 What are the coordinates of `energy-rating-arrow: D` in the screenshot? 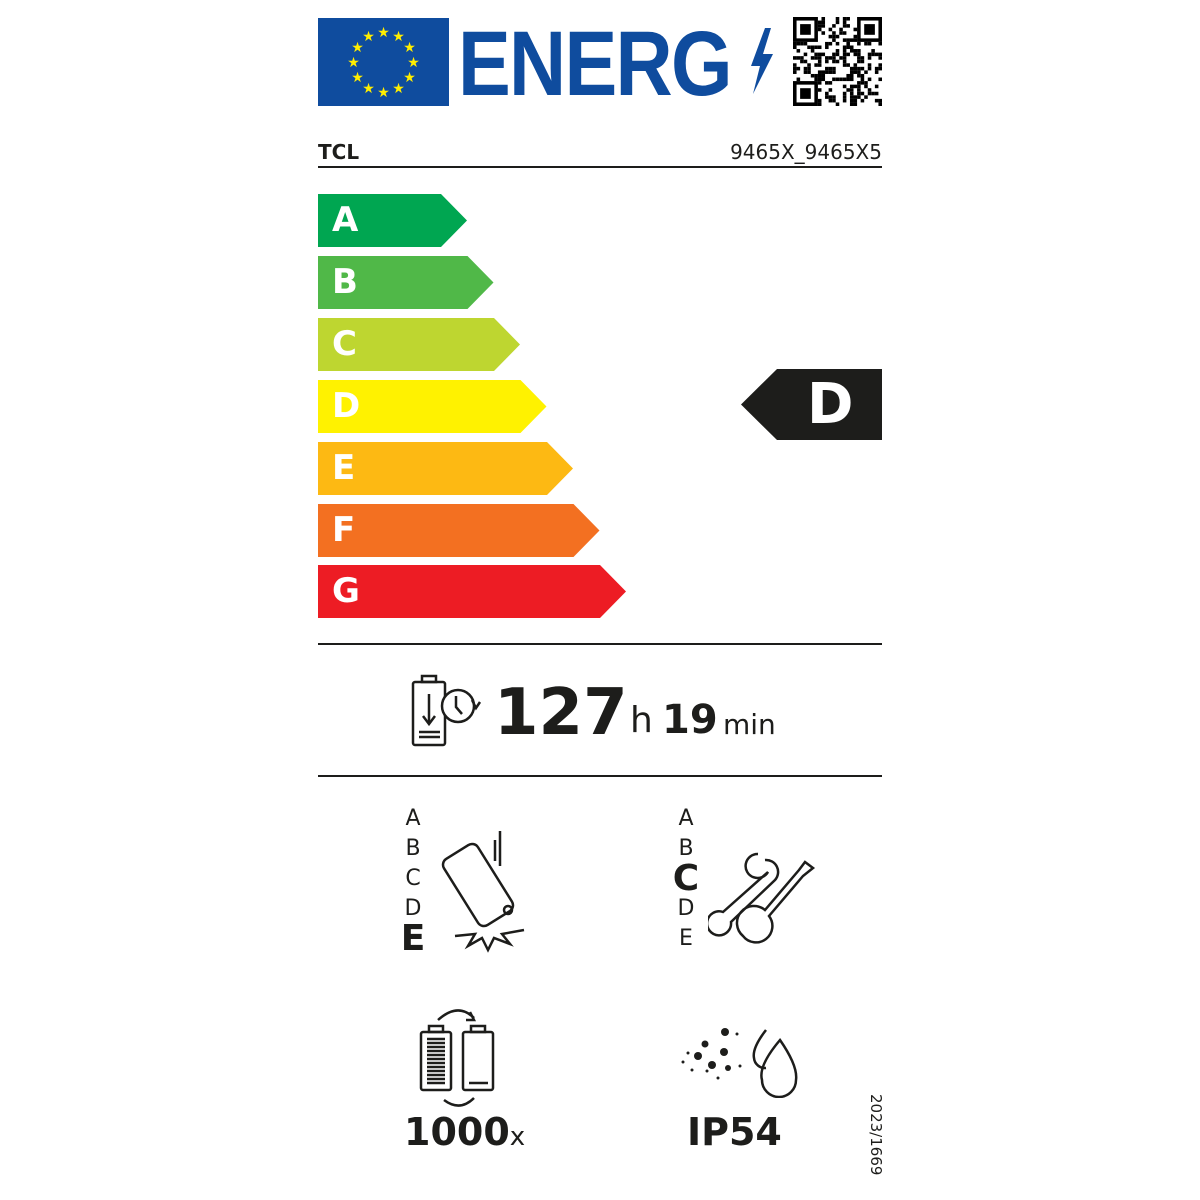 It's located at (811, 404).